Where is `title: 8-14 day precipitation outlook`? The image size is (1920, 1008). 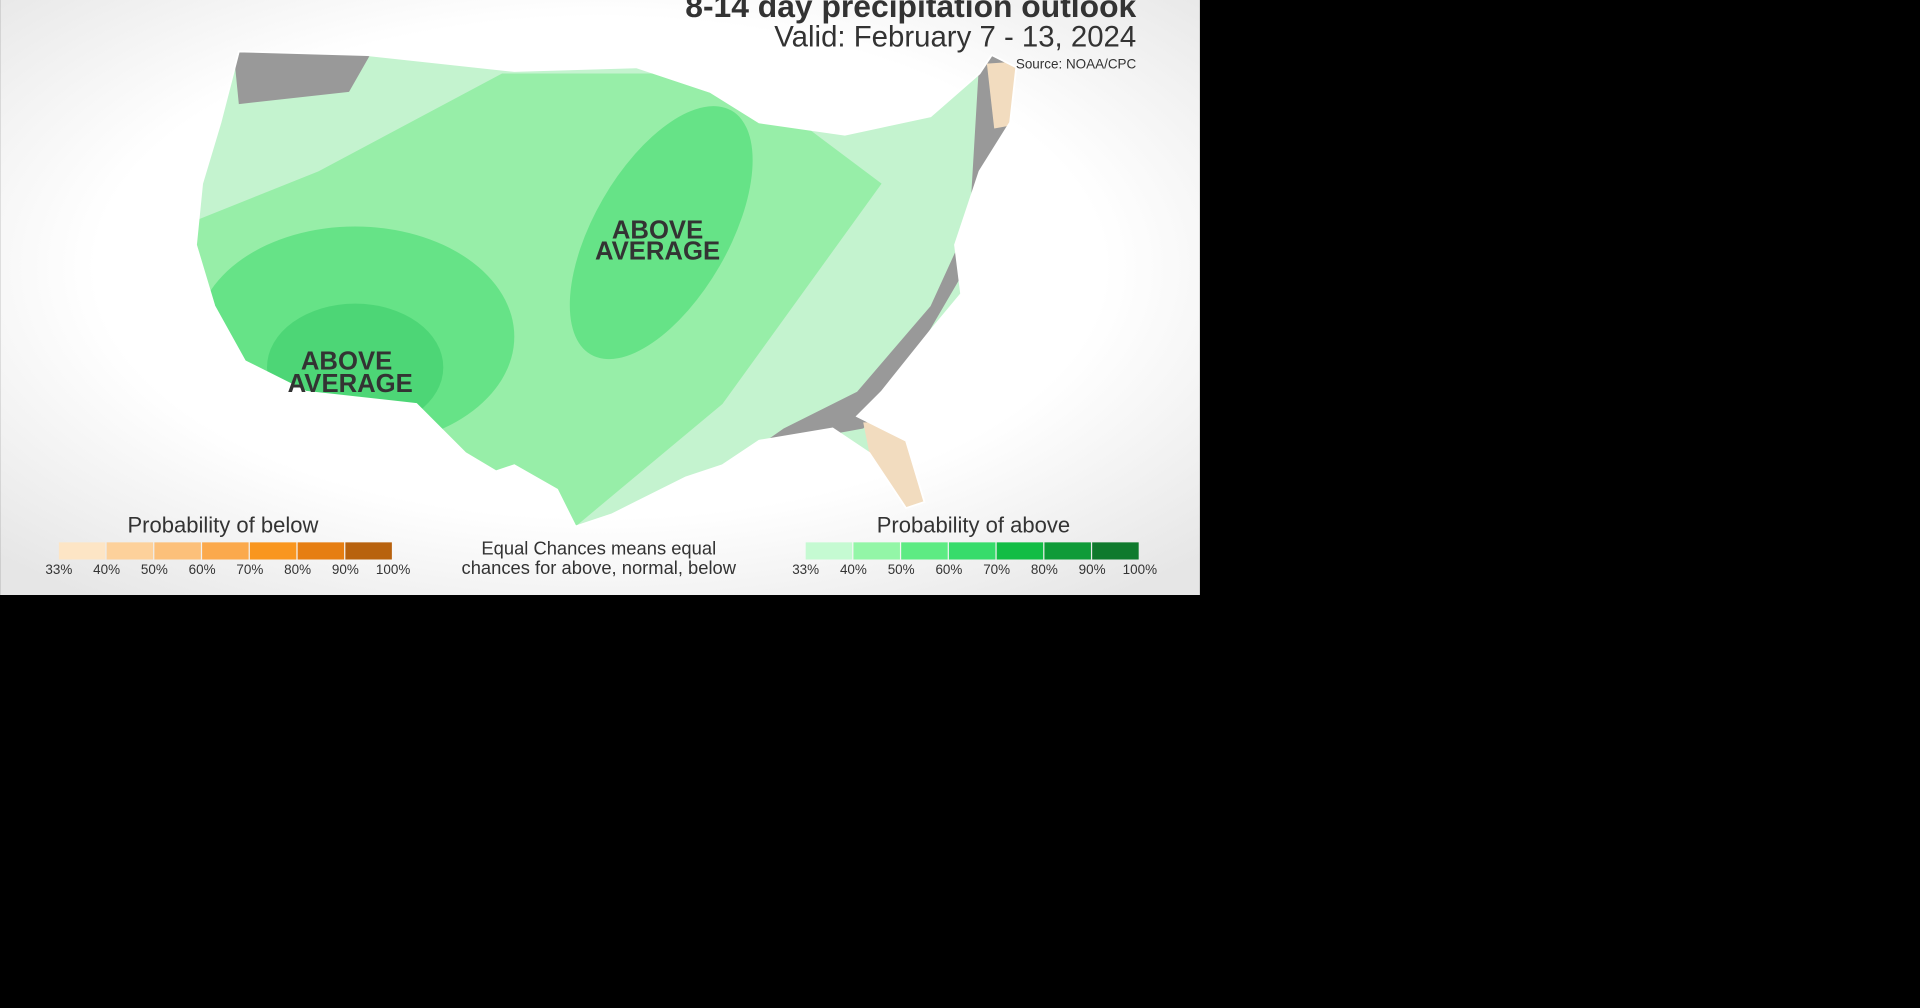
title: 8-14 day precipitation outlook is located at coordinates (910, 12).